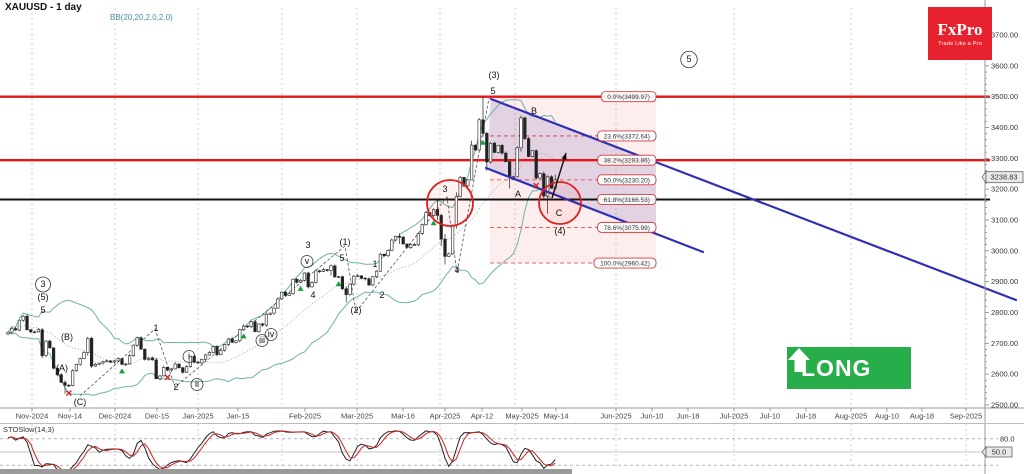  I want to click on stochastic-settings-label: STOSlow(14,3), so click(29, 429).